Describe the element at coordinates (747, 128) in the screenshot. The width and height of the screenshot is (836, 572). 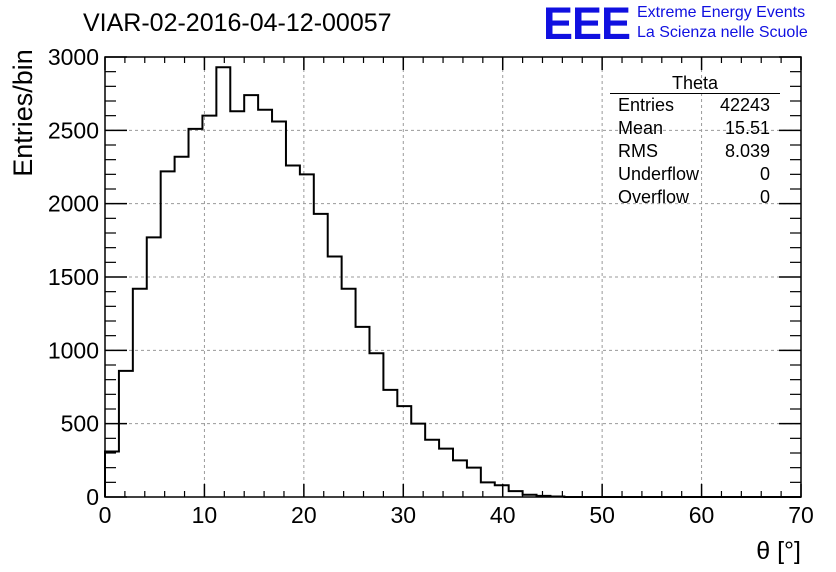
I see `stats-value: 15.51` at that location.